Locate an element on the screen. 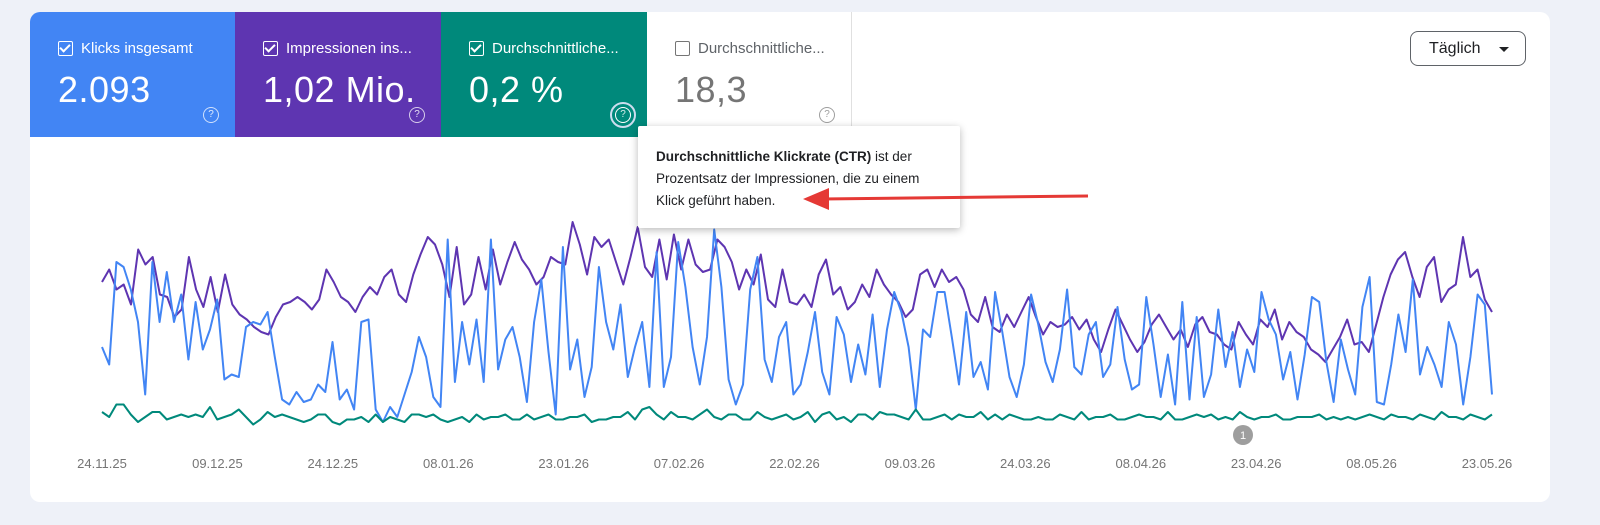  metric-tile-ctr: Durchschnittliche... 0,2 % ? is located at coordinates (544, 74).